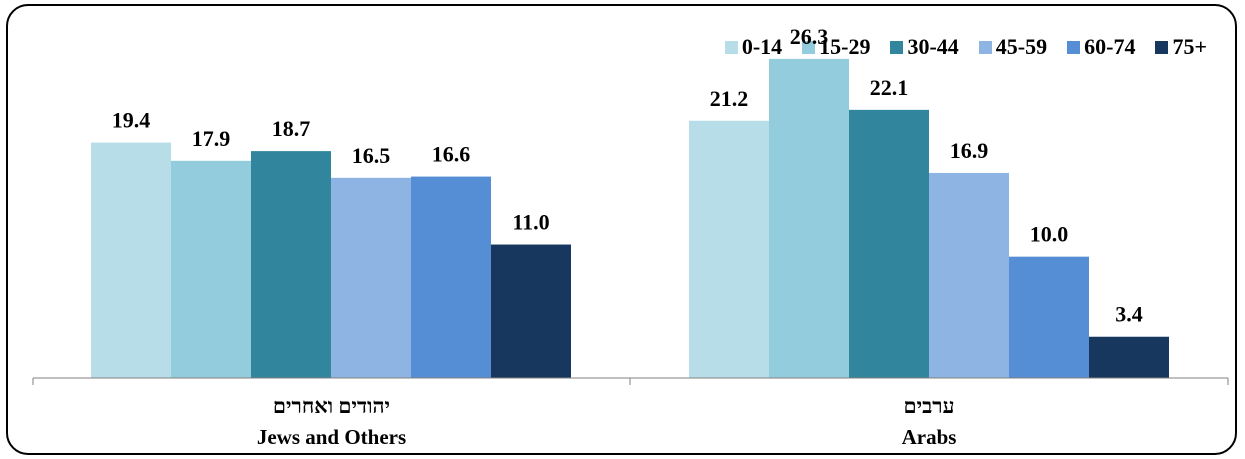  I want to click on legend-label-15-29: 15-29, so click(845, 46).